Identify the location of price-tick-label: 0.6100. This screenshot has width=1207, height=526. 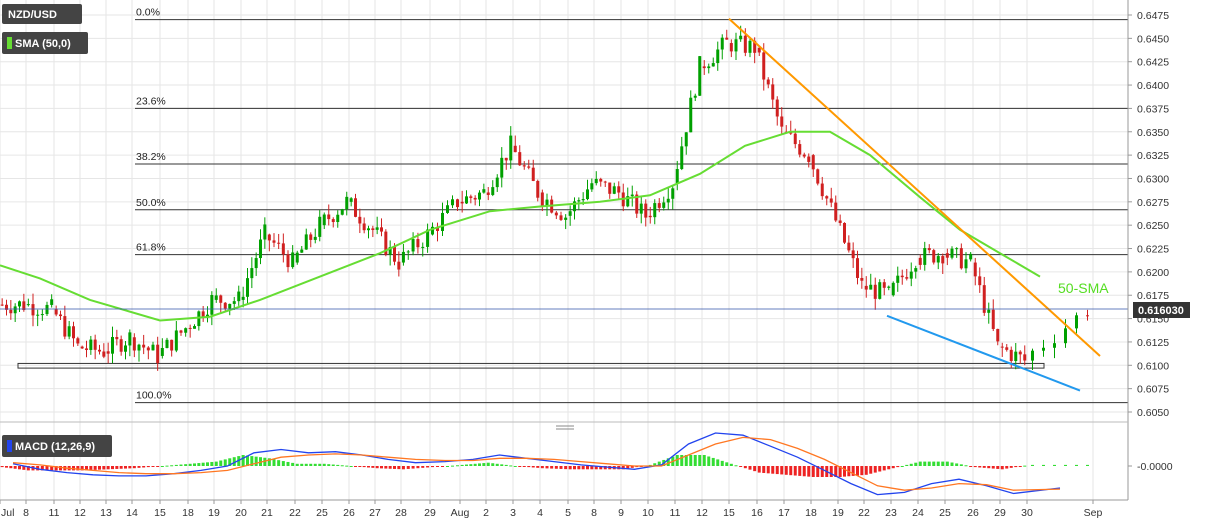
(1153, 366).